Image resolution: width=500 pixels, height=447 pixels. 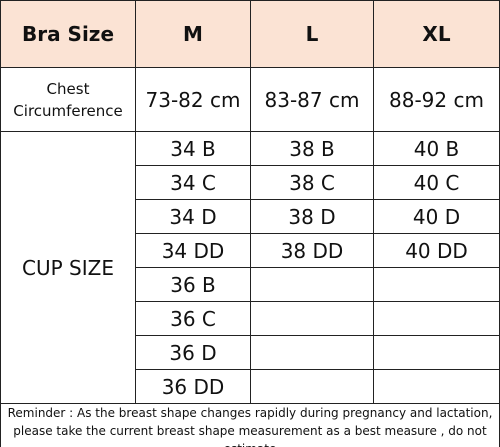 I want to click on cell: 38 B, so click(x=312, y=148).